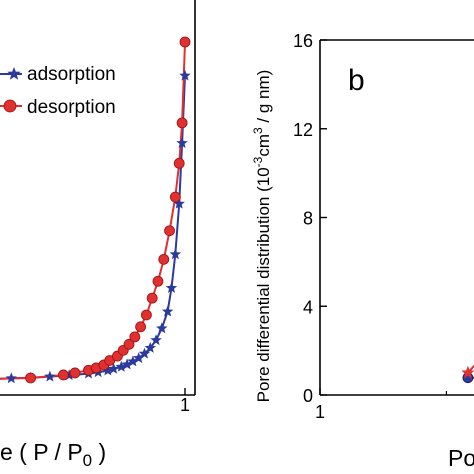  What do you see at coordinates (263, 99) in the screenshot?
I see `panel-b-y-axis-label-end: / g nm)` at bounding box center [263, 99].